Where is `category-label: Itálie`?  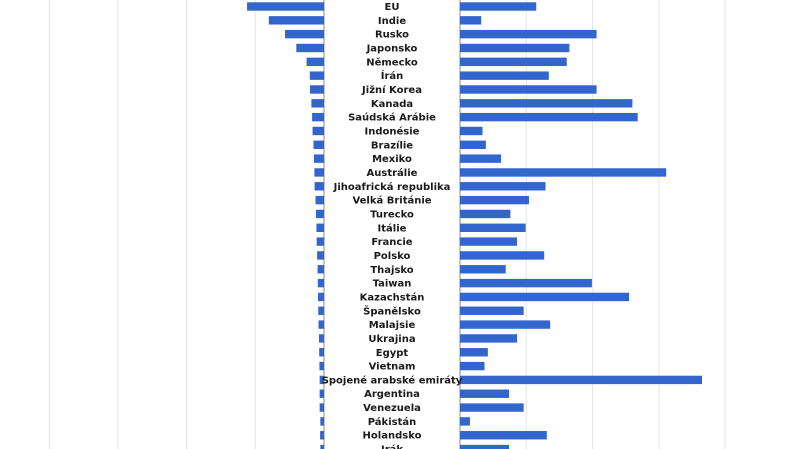
category-label: Itálie is located at coordinates (392, 228).